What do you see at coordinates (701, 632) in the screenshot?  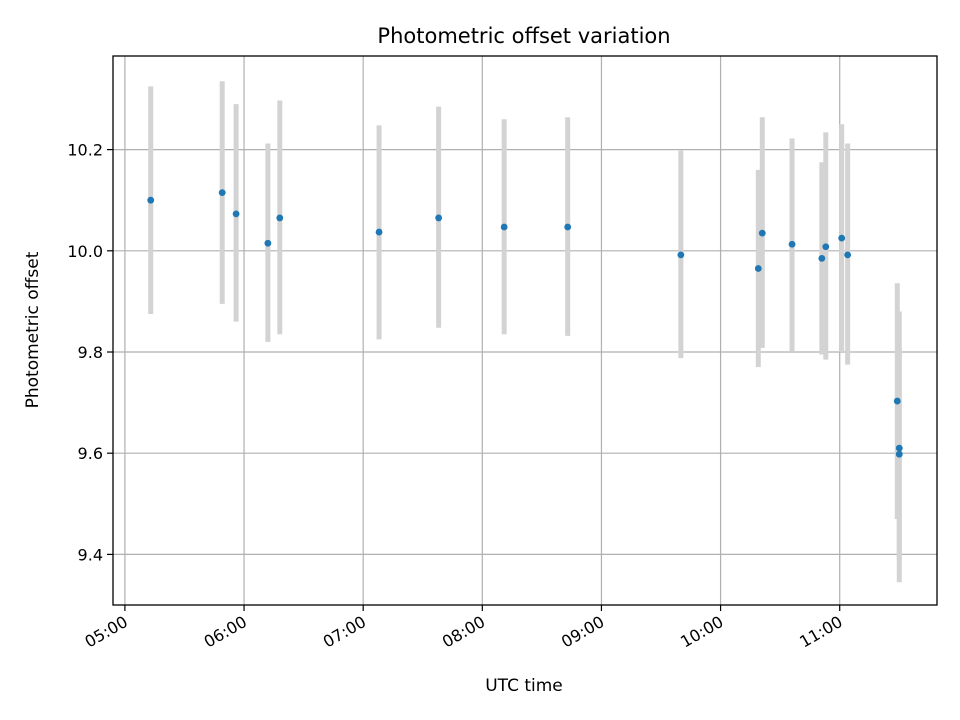 I see `x-tick-label: 10:00` at bounding box center [701, 632].